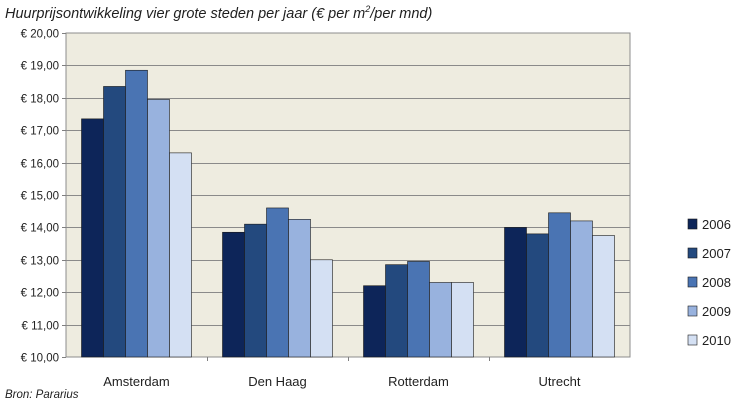 The image size is (740, 408). Describe the element at coordinates (40, 359) in the screenshot. I see `y-tick-label: € 10,00` at that location.